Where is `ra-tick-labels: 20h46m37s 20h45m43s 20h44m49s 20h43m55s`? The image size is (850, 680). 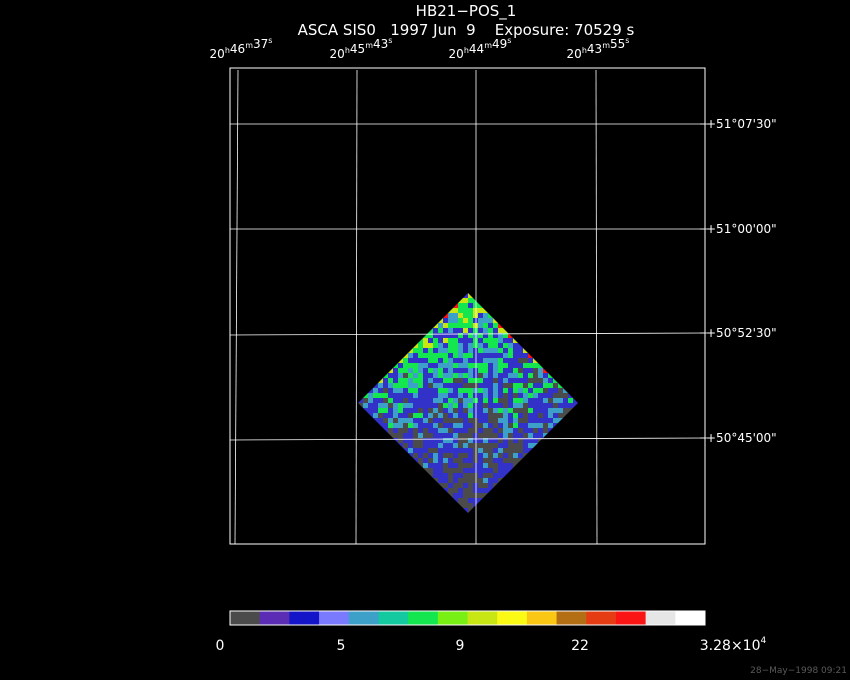 ra-tick-labels: 20h46m37s 20h45m43s 20h44m49s 20h43m55s is located at coordinates (420, 48).